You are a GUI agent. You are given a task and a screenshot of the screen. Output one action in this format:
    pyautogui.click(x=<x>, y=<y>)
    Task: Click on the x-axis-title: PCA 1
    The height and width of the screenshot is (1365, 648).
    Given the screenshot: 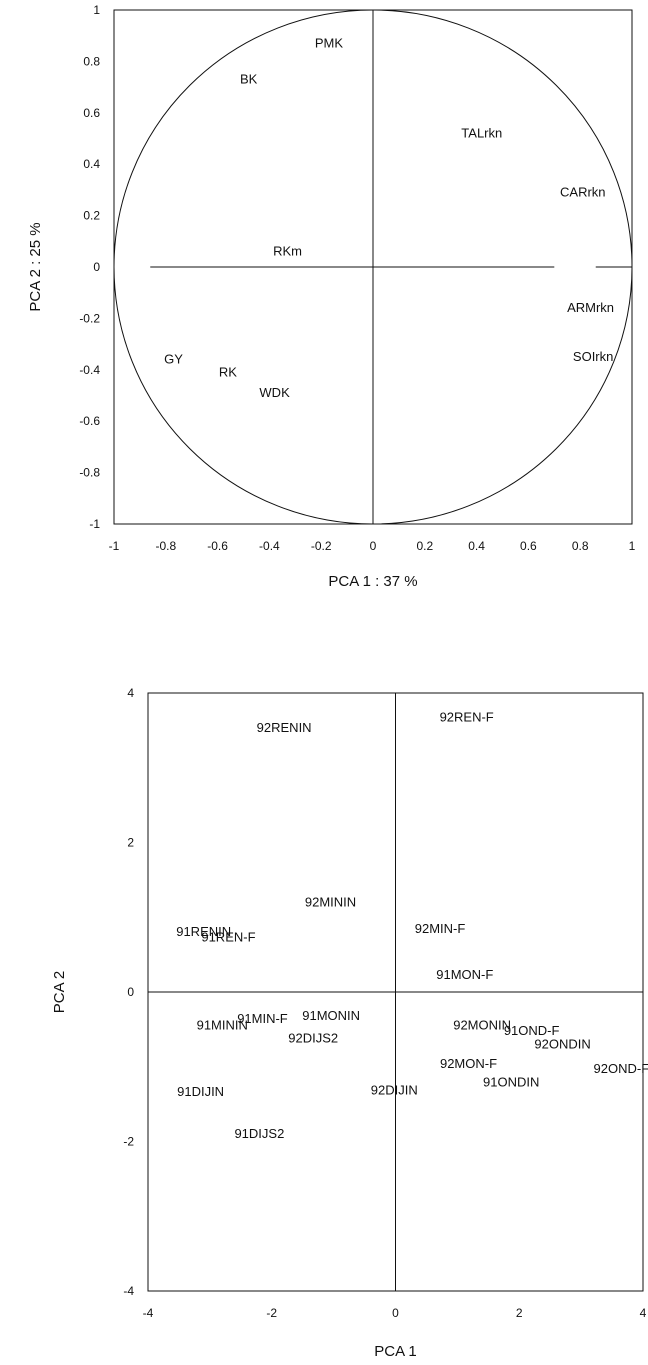 What is the action you would take?
    pyautogui.click(x=395, y=1351)
    